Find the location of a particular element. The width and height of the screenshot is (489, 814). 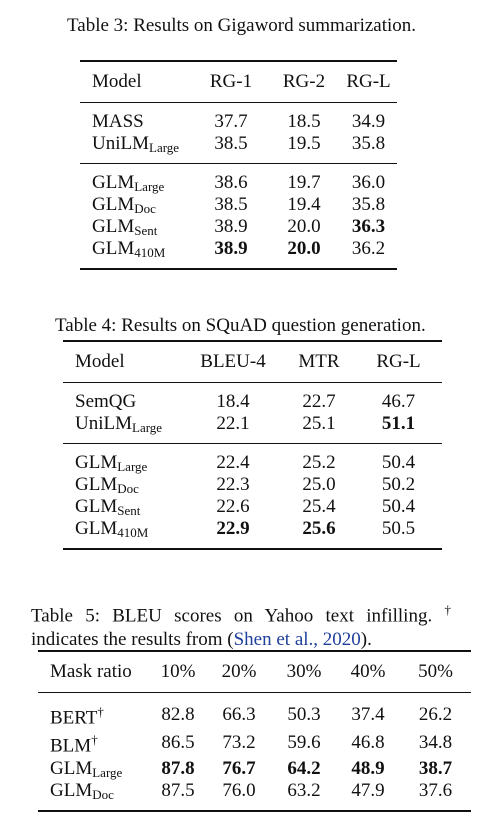

header-model: Mask ratio is located at coordinates (94, 671).